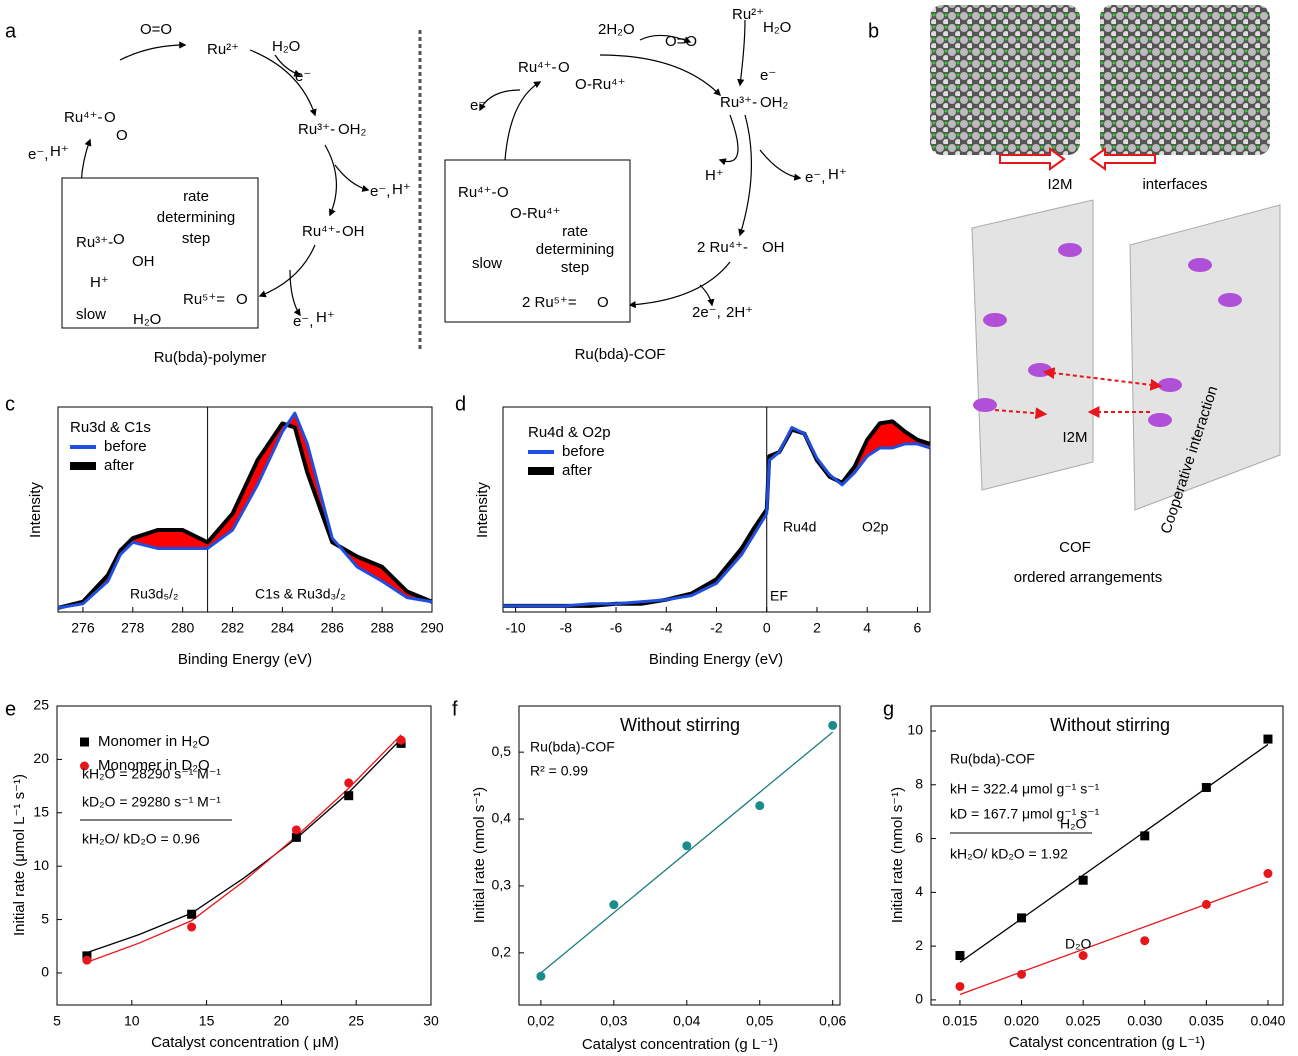 Image resolution: width=1298 pixels, height=1056 pixels. What do you see at coordinates (10, 709) in the screenshot?
I see `panel-letter: e` at bounding box center [10, 709].